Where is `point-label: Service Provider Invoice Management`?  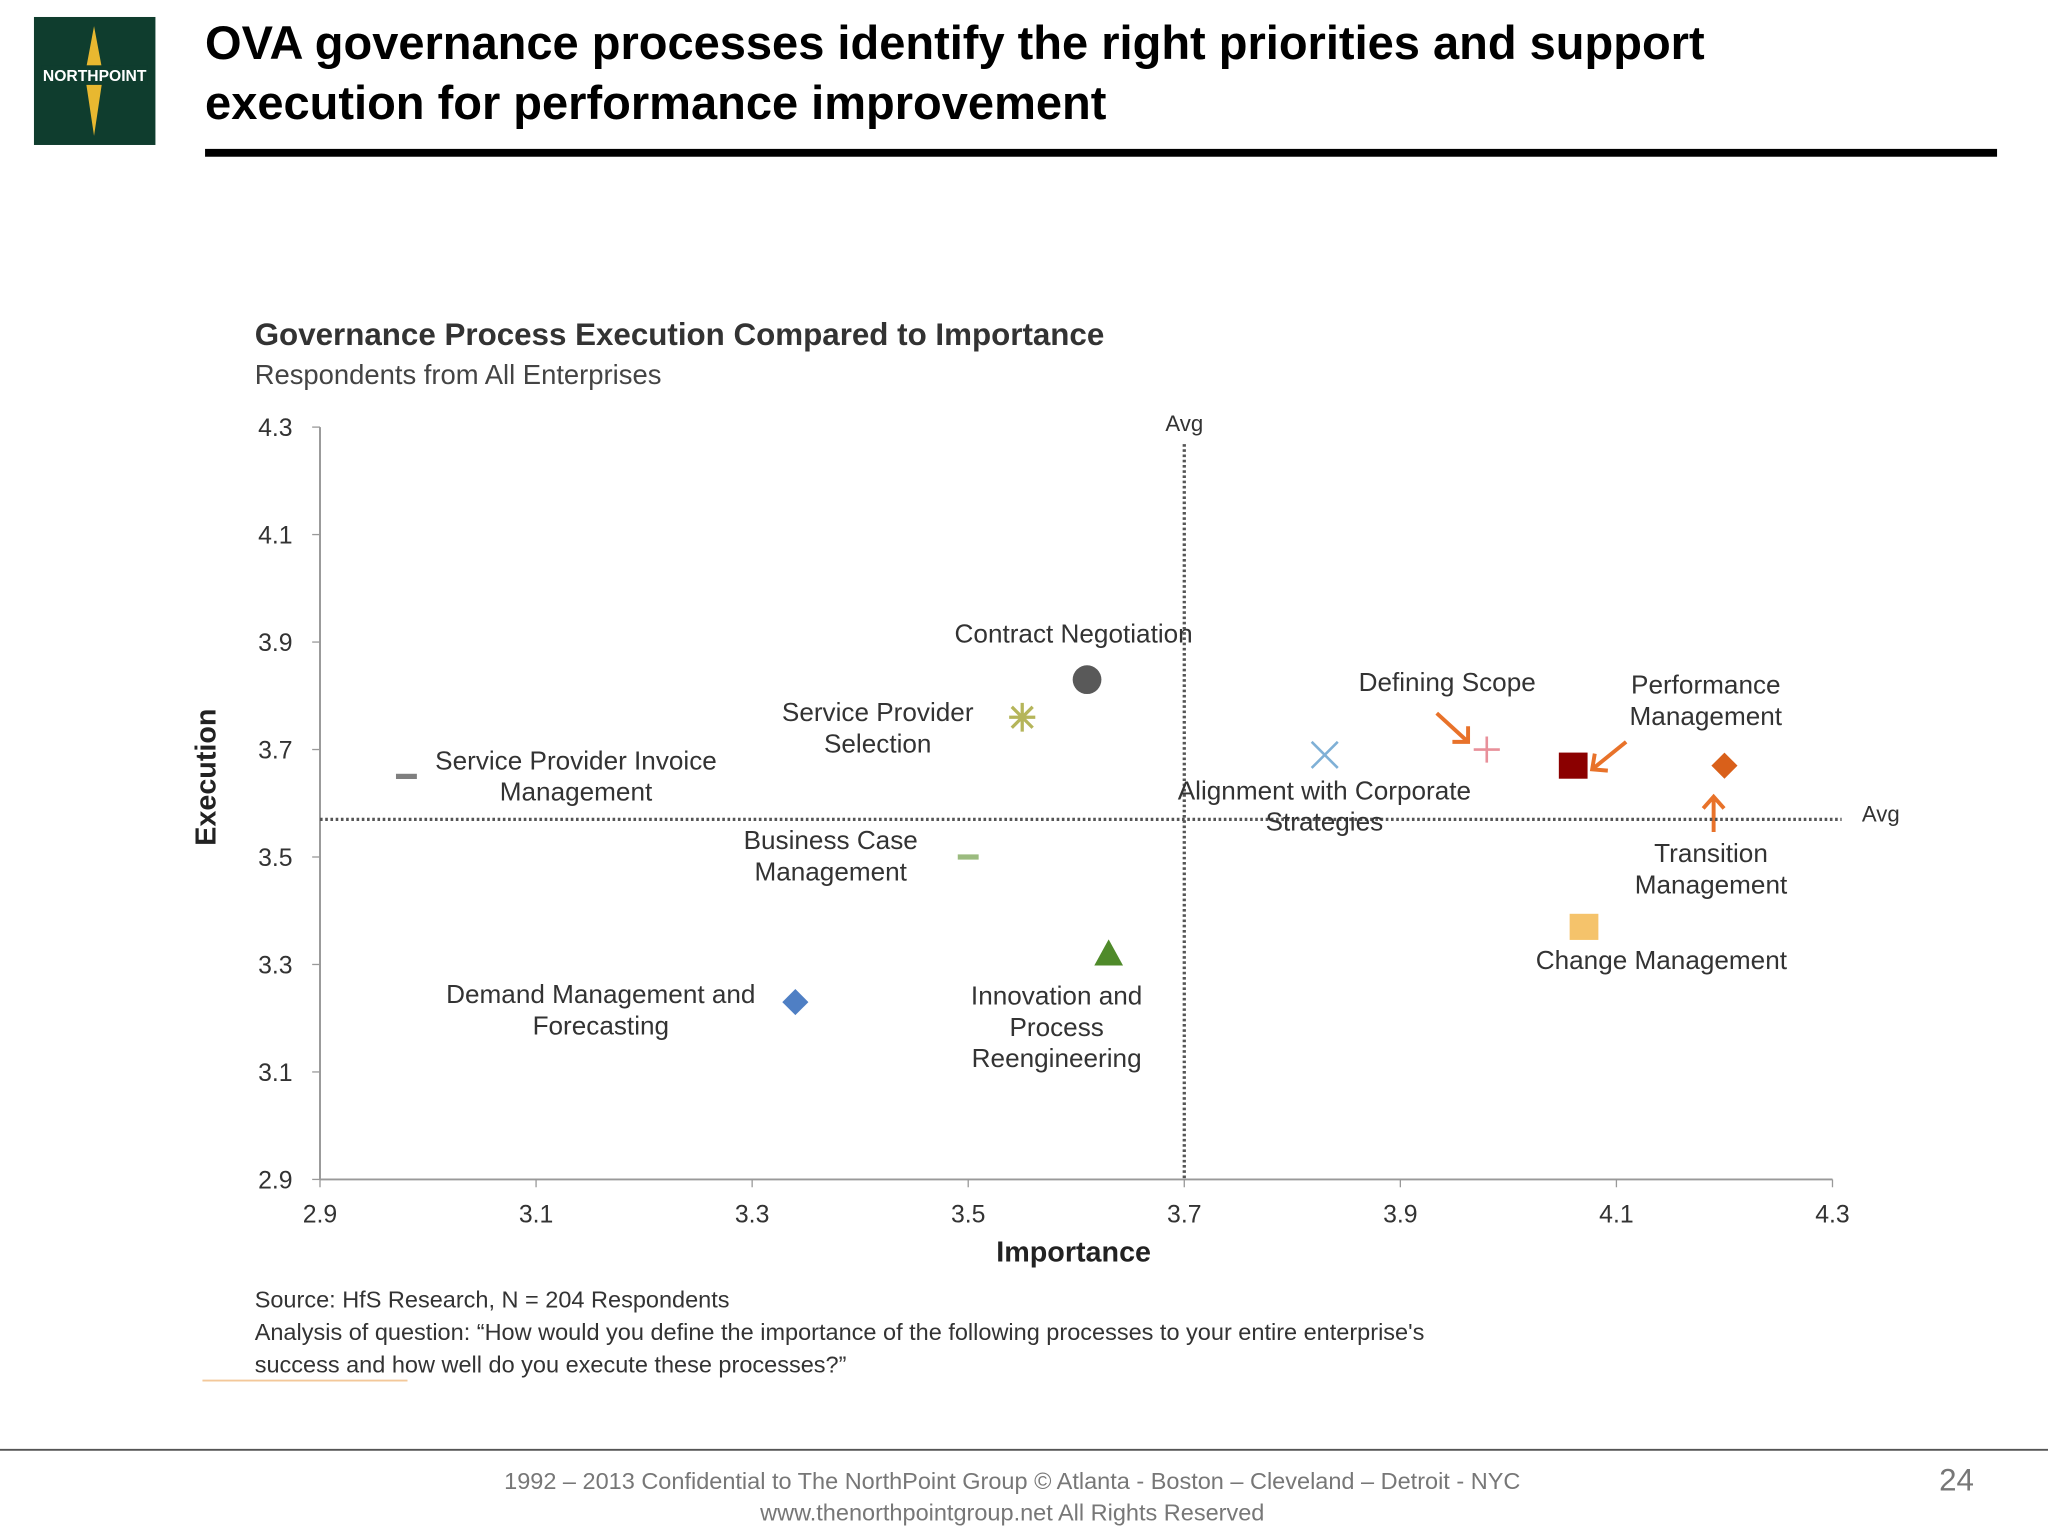
point-label: Service Provider Invoice Management is located at coordinates (576, 777).